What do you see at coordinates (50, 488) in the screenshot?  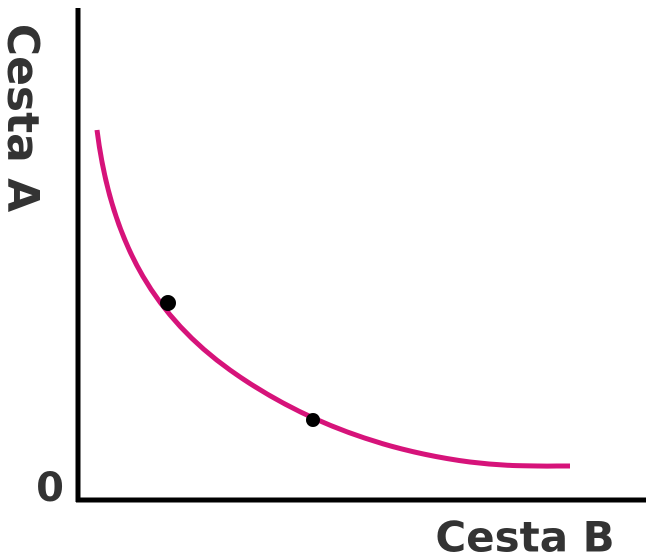 I see `origin-label: 0` at bounding box center [50, 488].